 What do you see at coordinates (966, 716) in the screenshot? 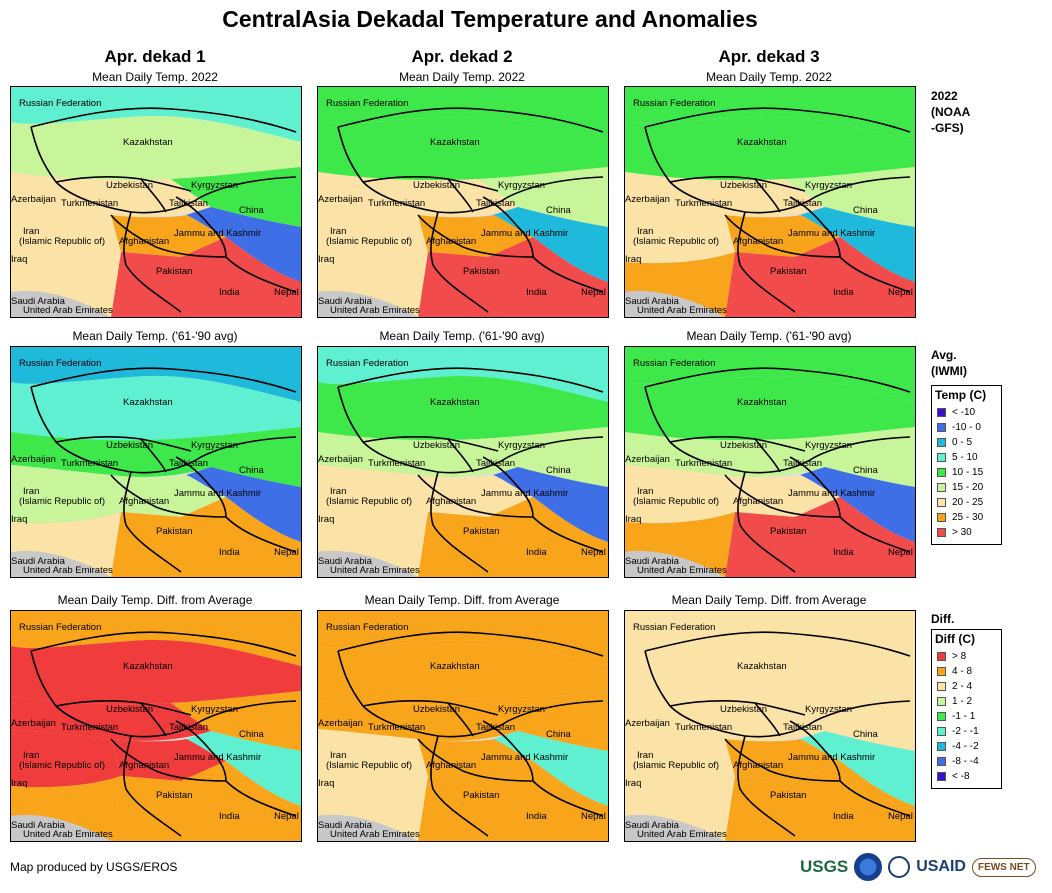
I see `legend-item: -1 - 1` at bounding box center [966, 716].